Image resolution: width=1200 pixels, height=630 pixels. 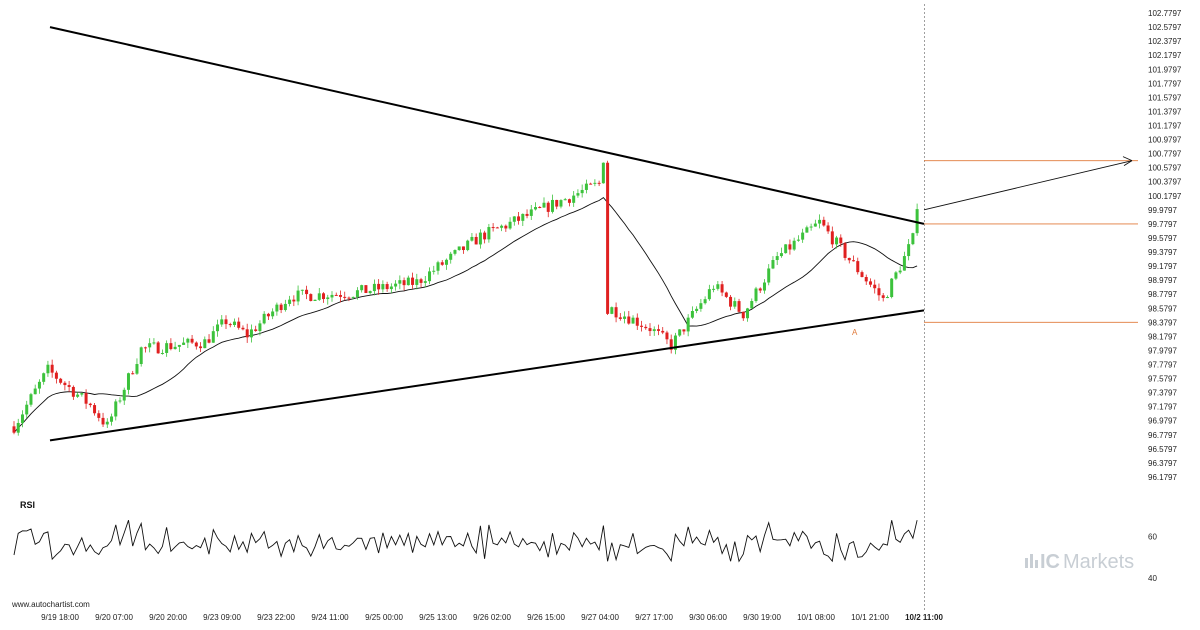 I want to click on rsi-line, so click(x=465, y=541).